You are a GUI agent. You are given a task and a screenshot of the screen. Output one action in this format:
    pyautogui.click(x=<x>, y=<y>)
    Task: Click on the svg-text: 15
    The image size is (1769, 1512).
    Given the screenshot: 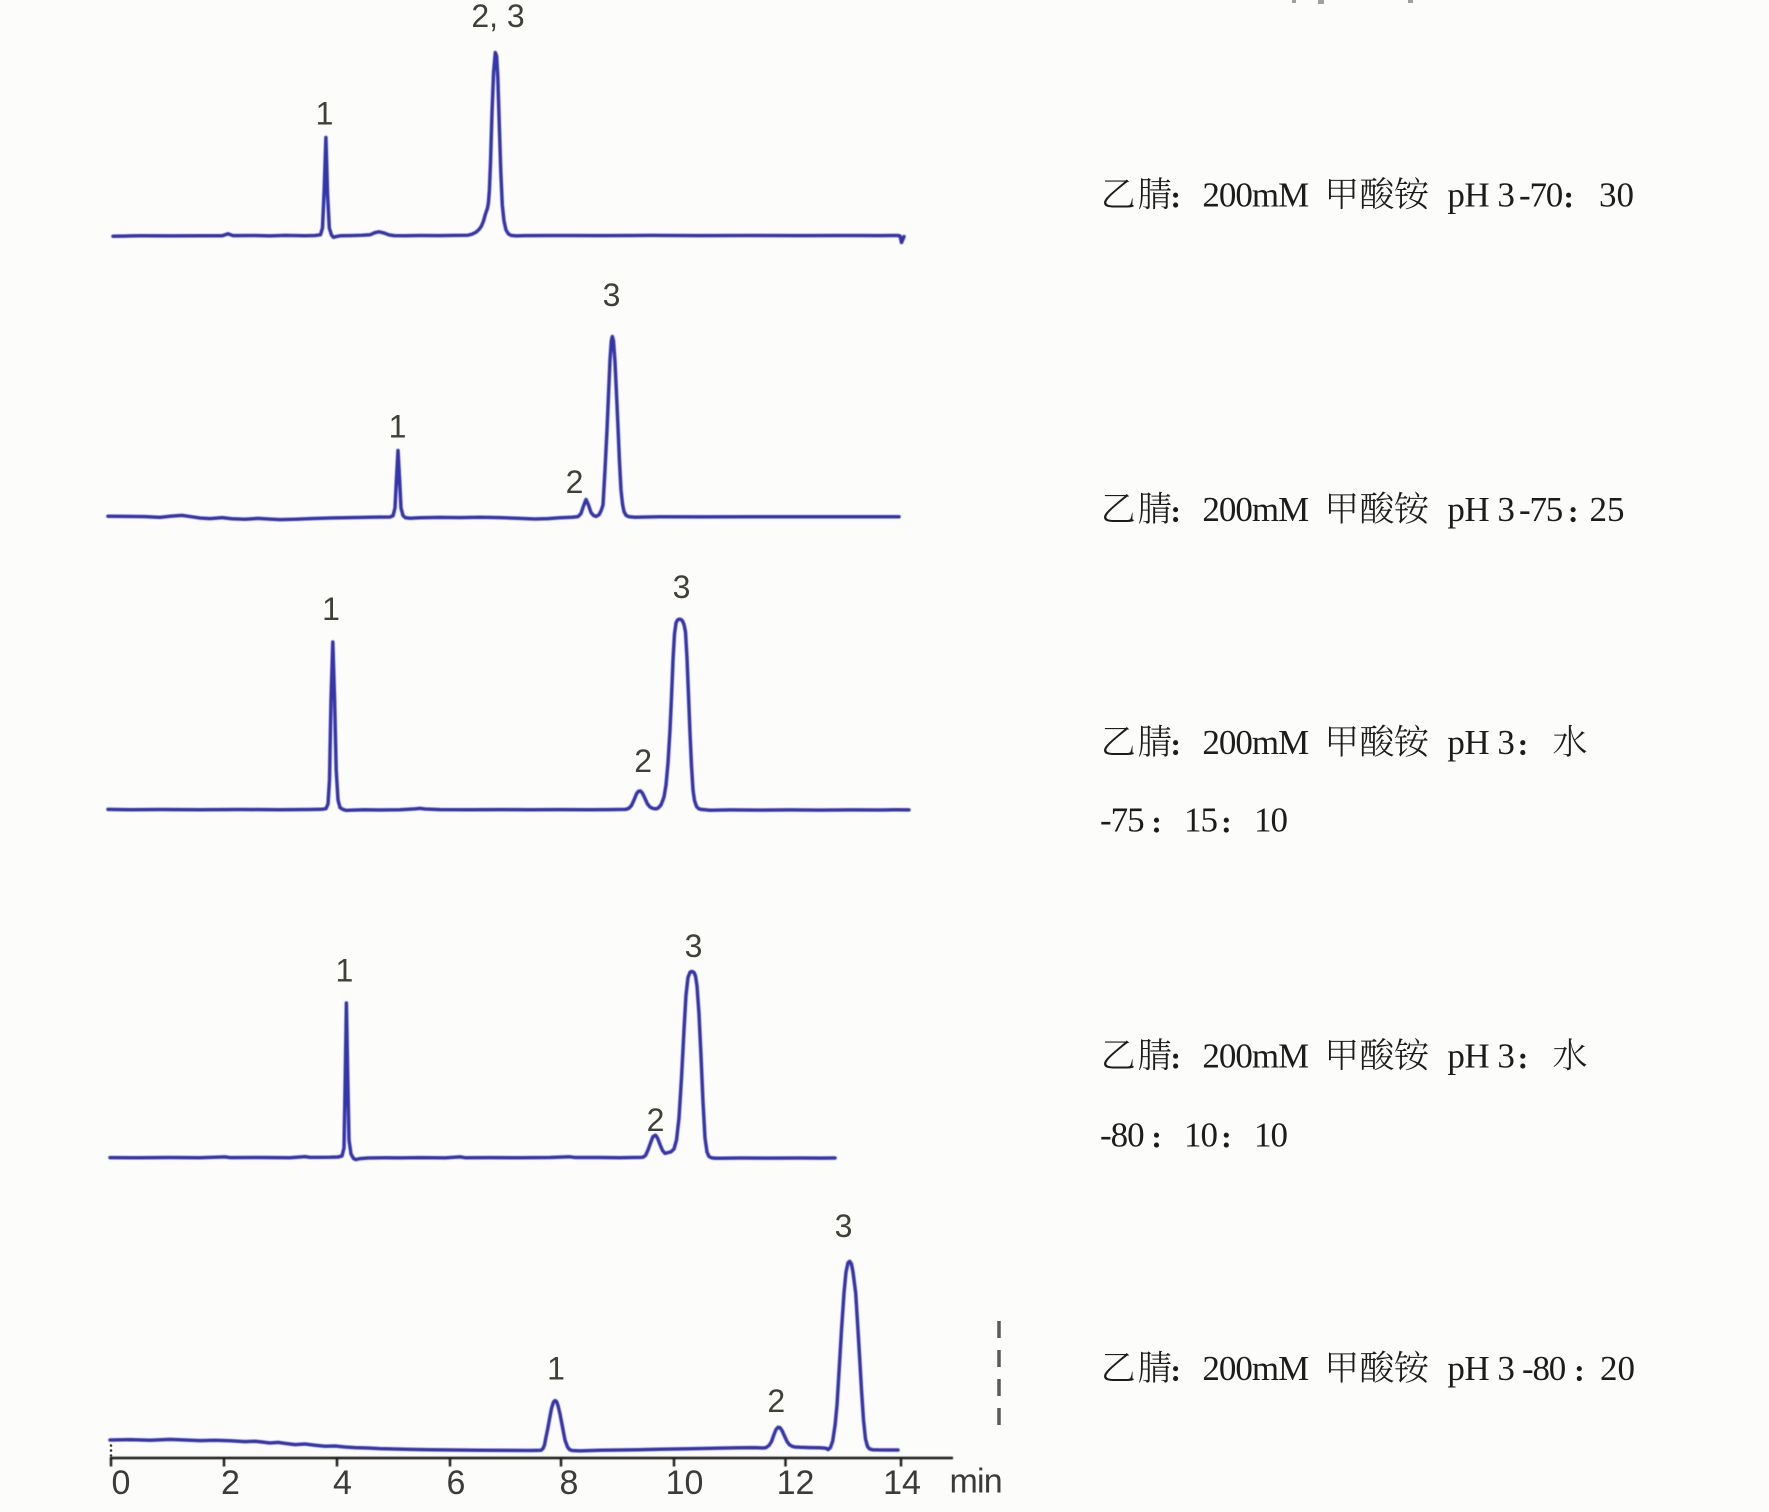 What is the action you would take?
    pyautogui.click(x=1201, y=820)
    